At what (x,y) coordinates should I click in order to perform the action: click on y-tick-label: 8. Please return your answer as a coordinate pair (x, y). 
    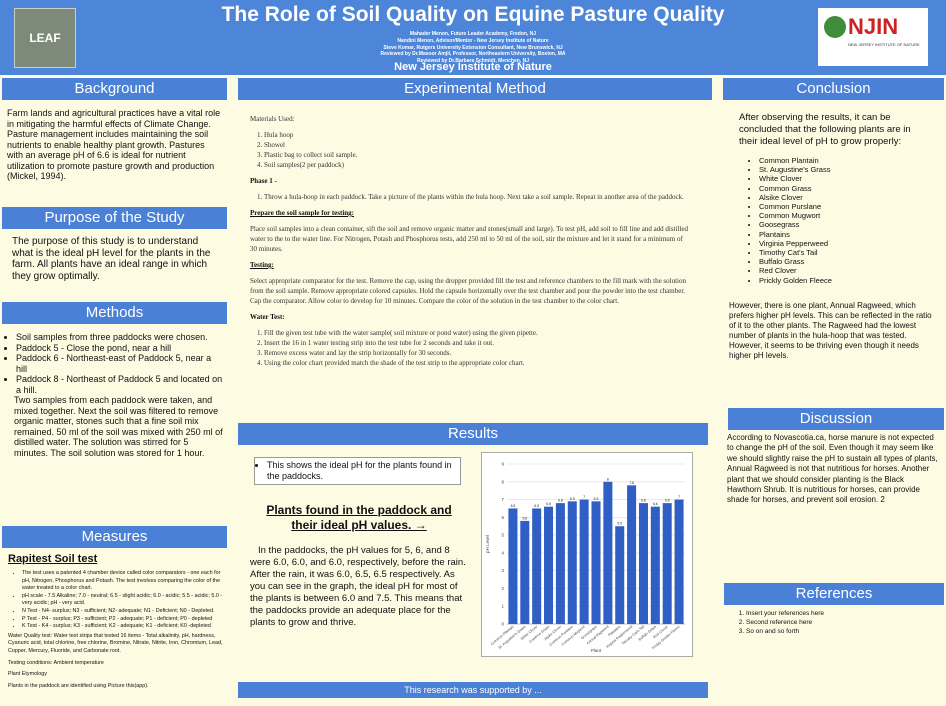
    Looking at the image, I should click on (502, 481).